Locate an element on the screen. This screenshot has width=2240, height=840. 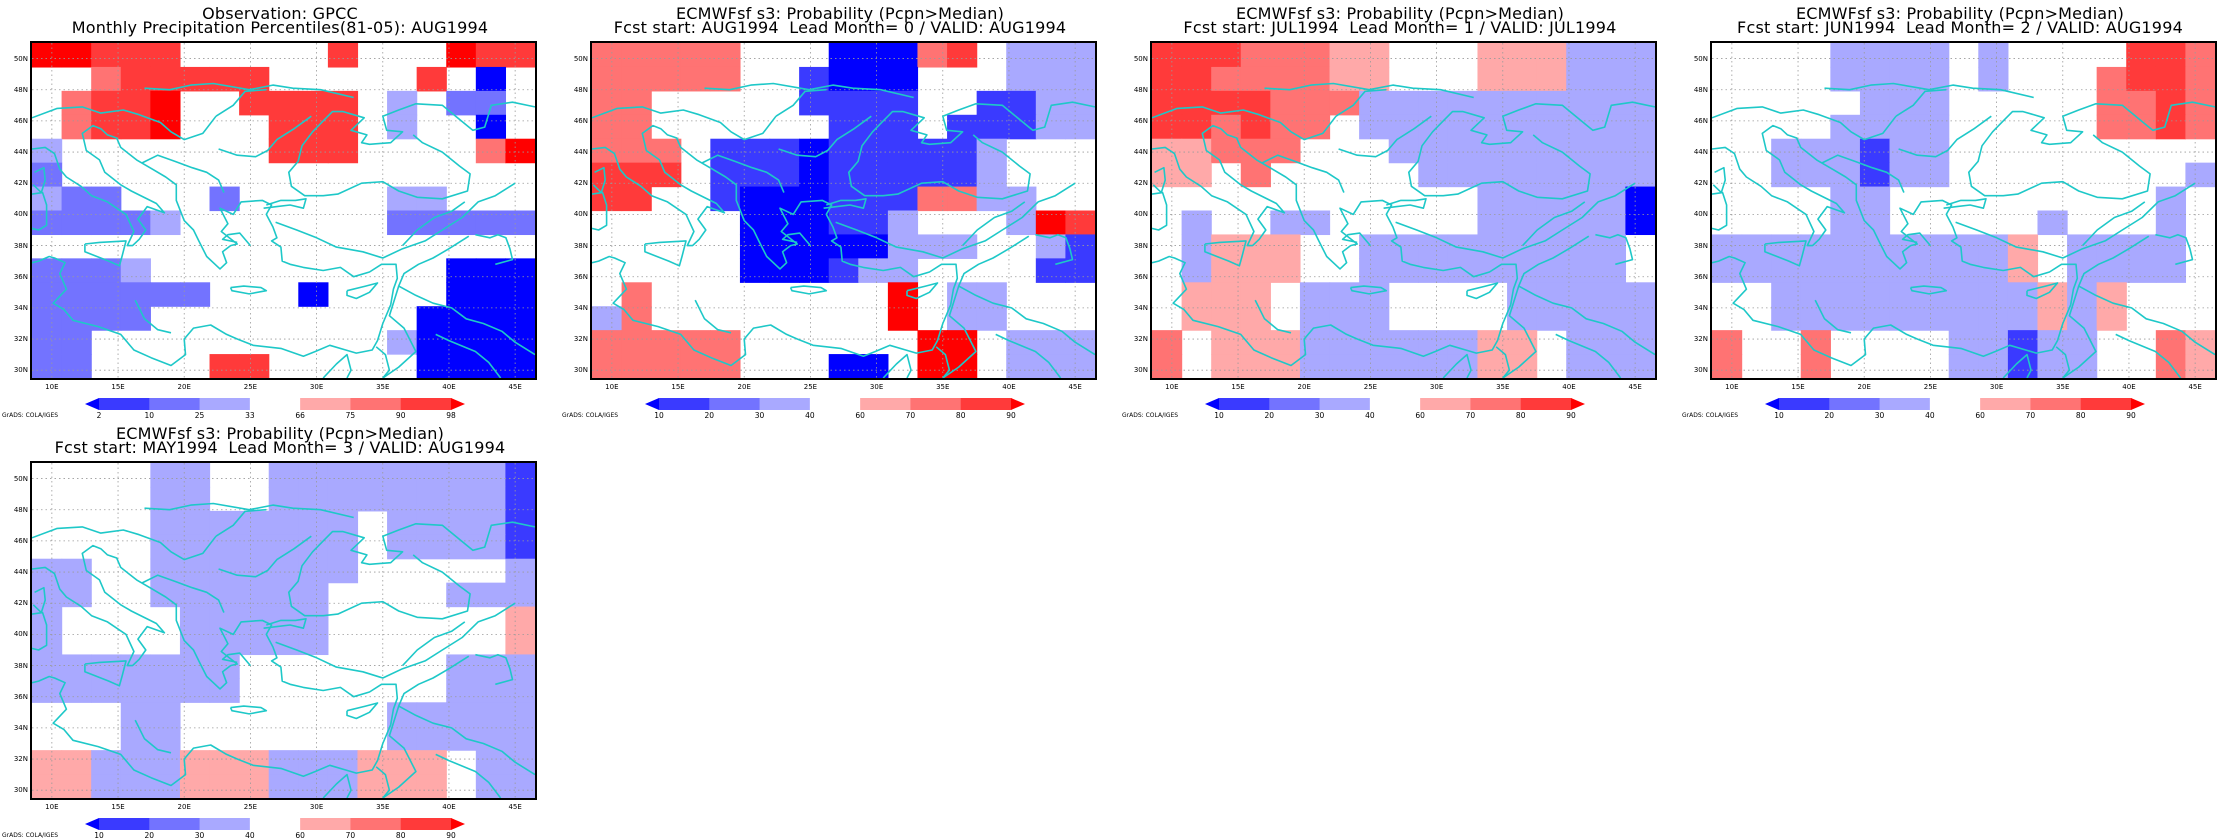
latitude-label: 48N is located at coordinates (1140, 89).